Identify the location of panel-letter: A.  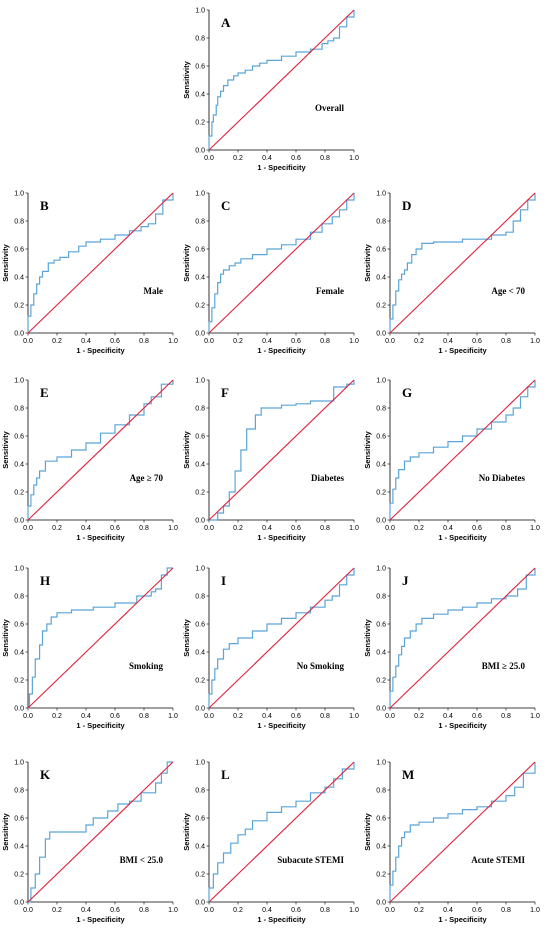
(226, 22).